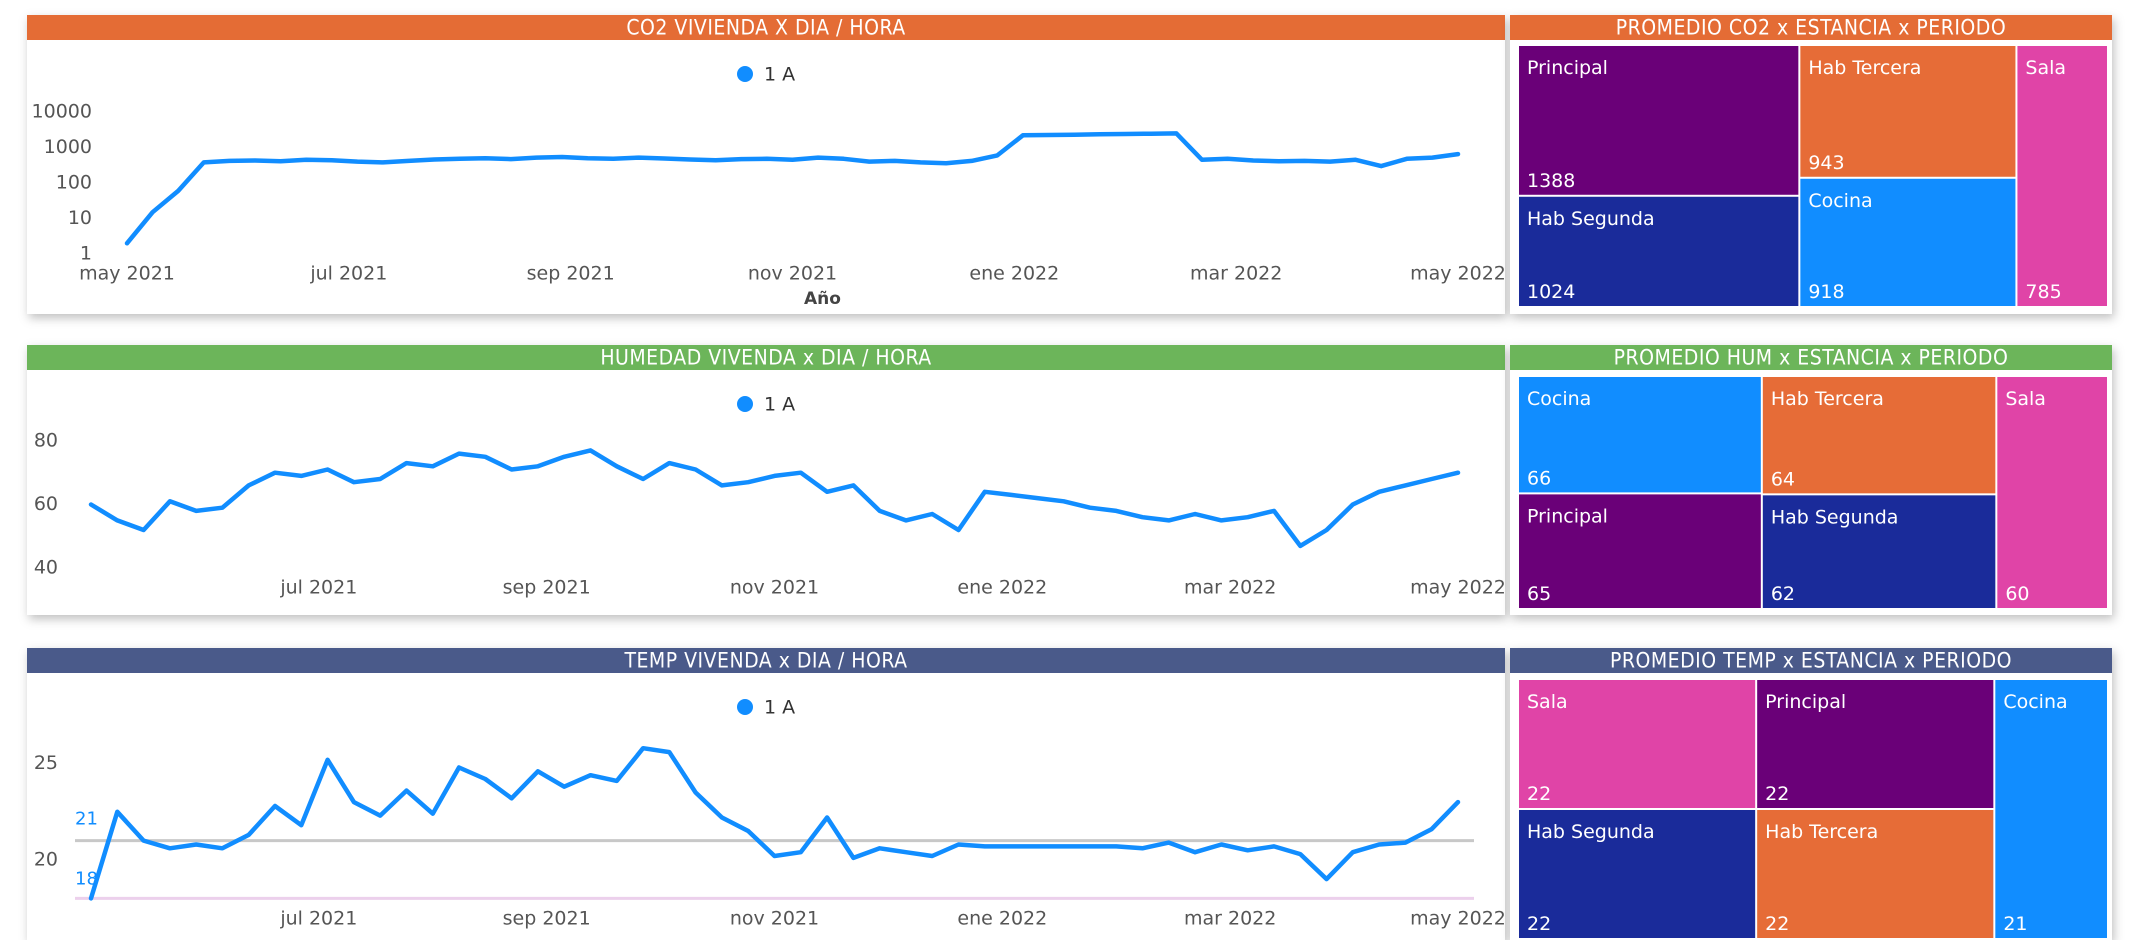  What do you see at coordinates (127, 274) in the screenshot?
I see `x-tick-label: may 2021` at bounding box center [127, 274].